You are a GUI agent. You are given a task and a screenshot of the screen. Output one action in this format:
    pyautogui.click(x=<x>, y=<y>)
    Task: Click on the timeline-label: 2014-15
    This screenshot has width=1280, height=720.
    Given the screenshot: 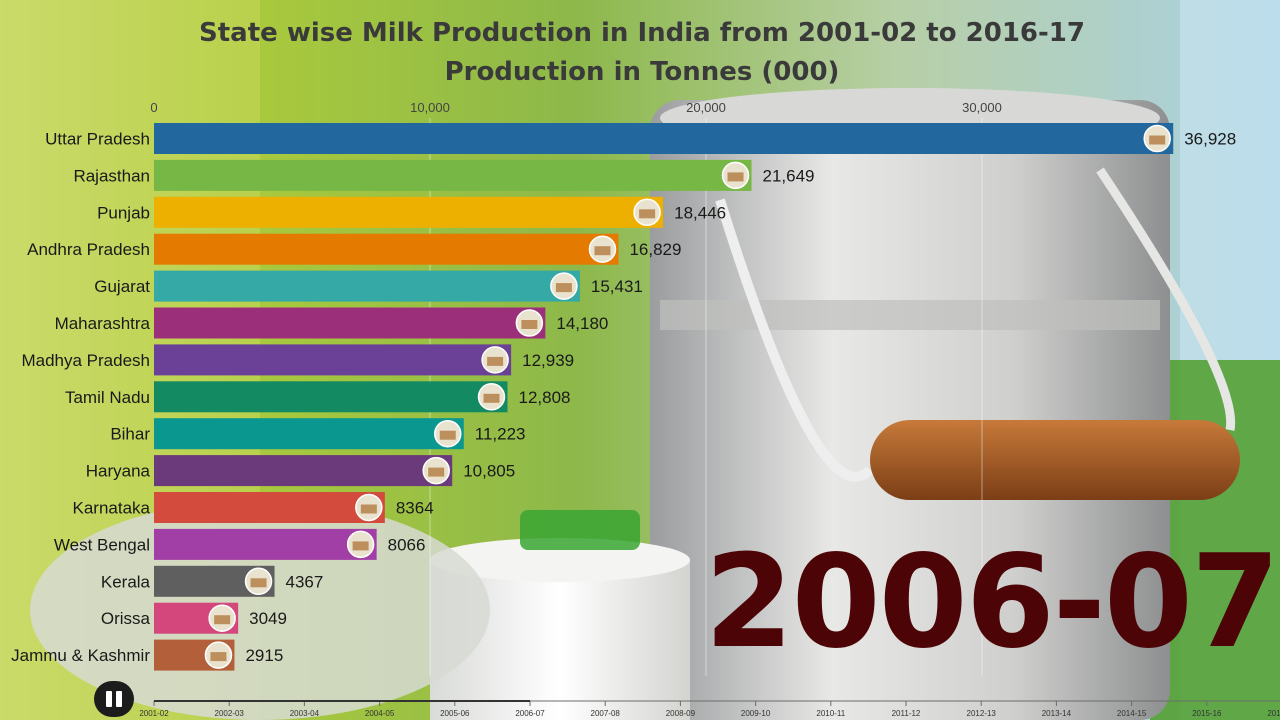 What is the action you would take?
    pyautogui.click(x=1132, y=713)
    